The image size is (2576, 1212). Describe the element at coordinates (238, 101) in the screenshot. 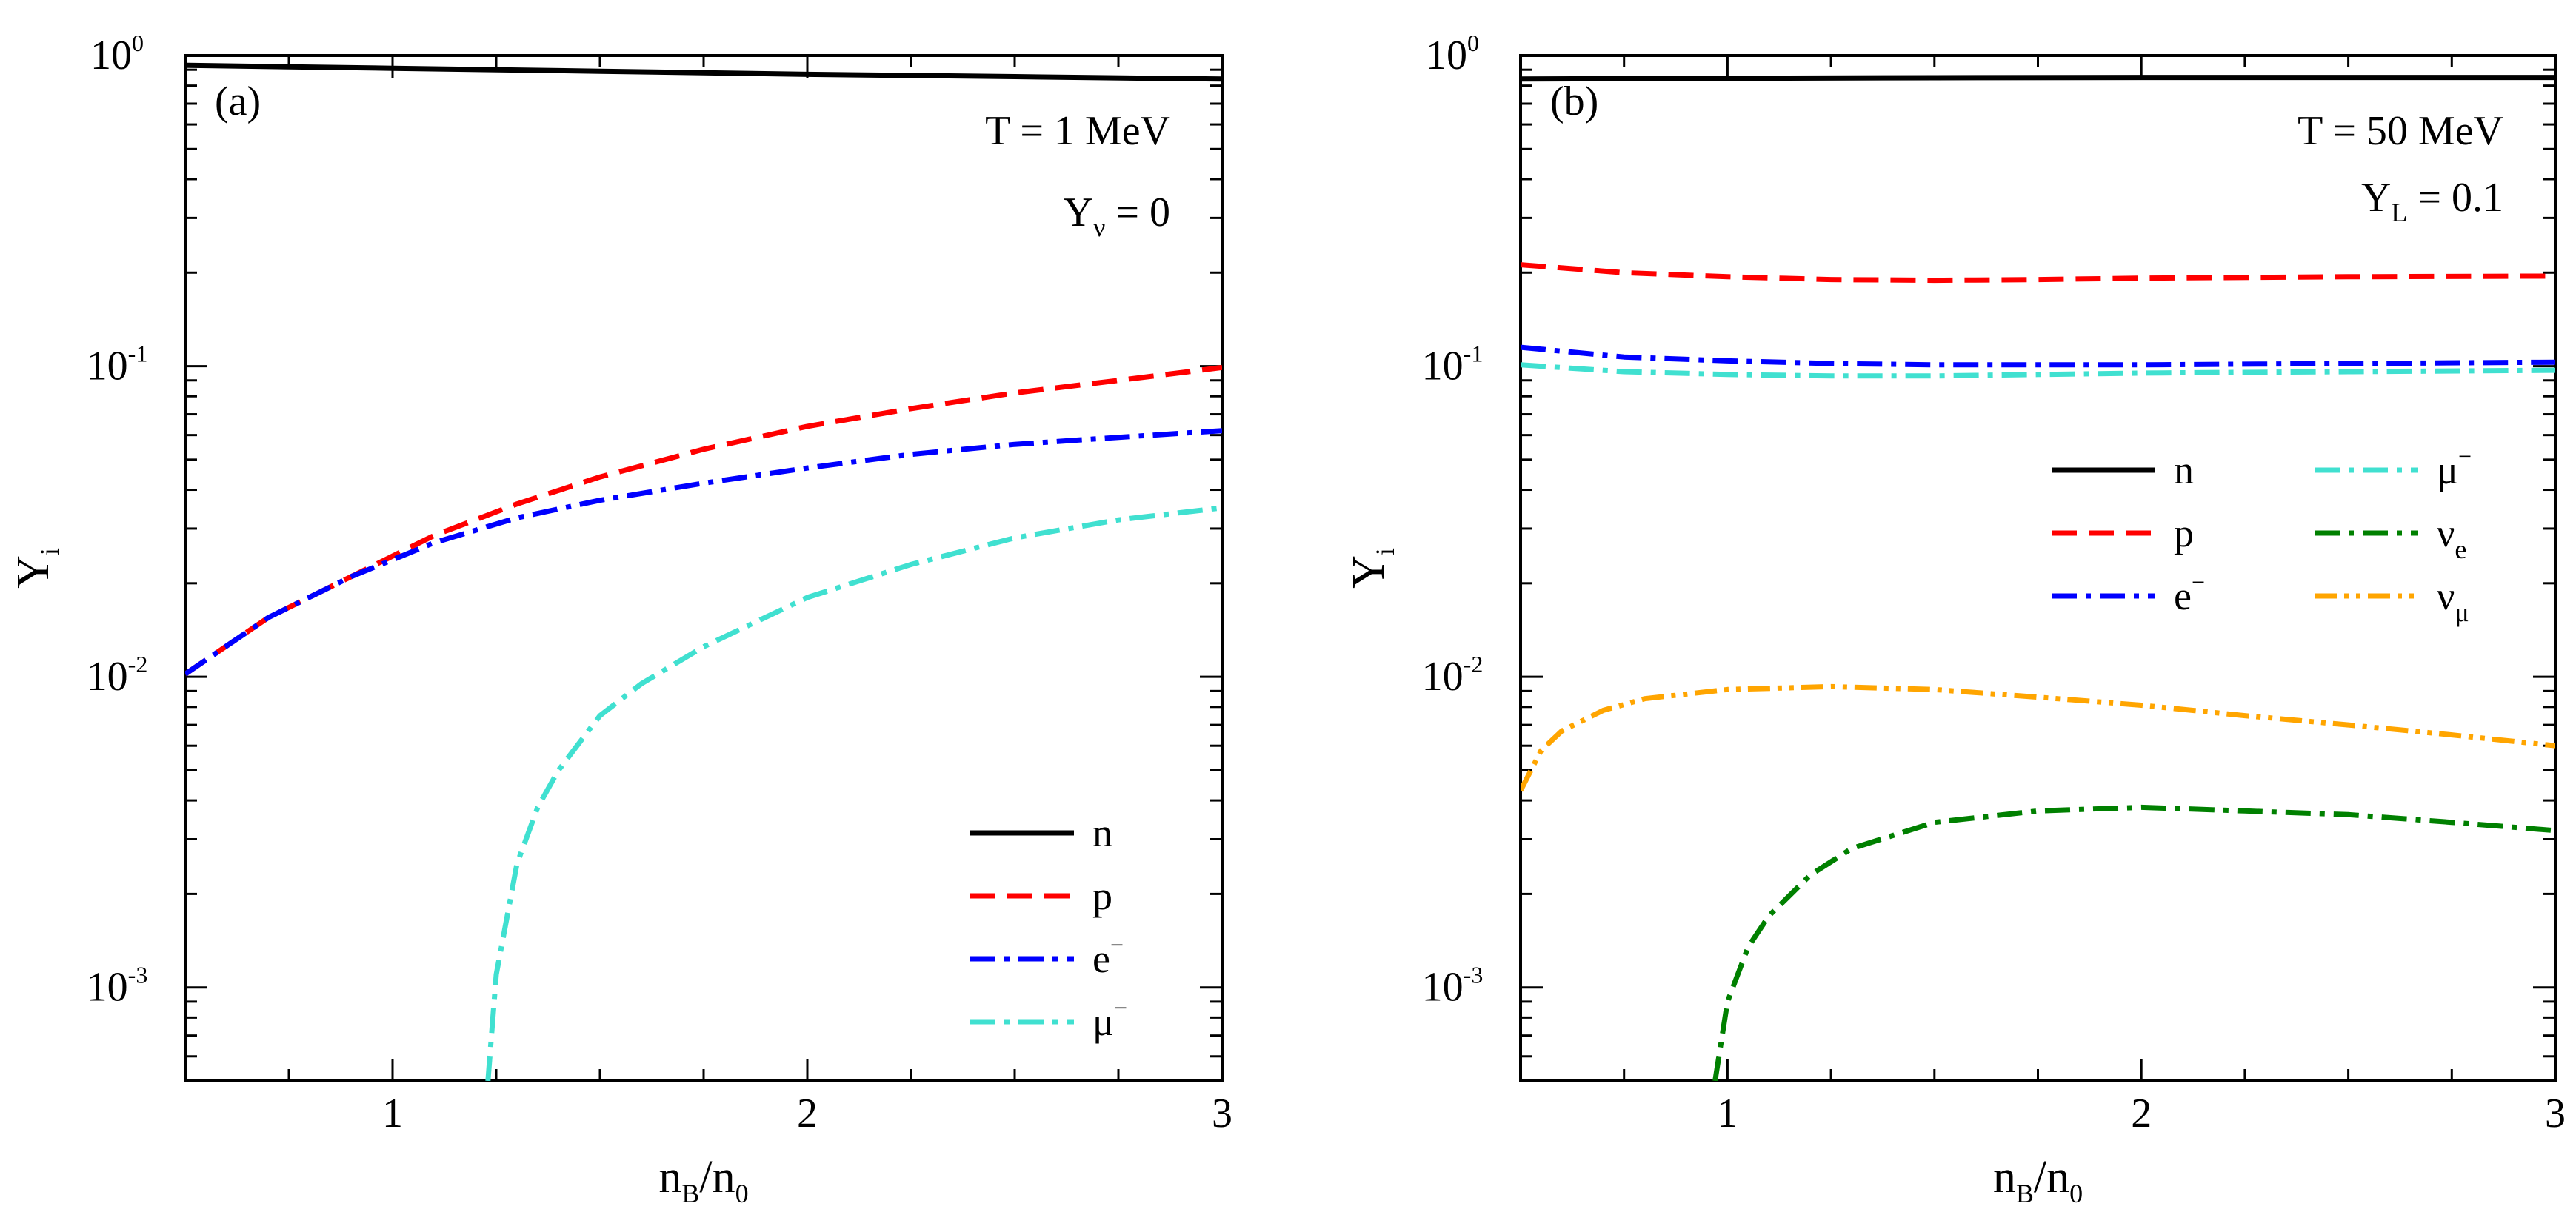

I see `panel-label: (a)` at that location.